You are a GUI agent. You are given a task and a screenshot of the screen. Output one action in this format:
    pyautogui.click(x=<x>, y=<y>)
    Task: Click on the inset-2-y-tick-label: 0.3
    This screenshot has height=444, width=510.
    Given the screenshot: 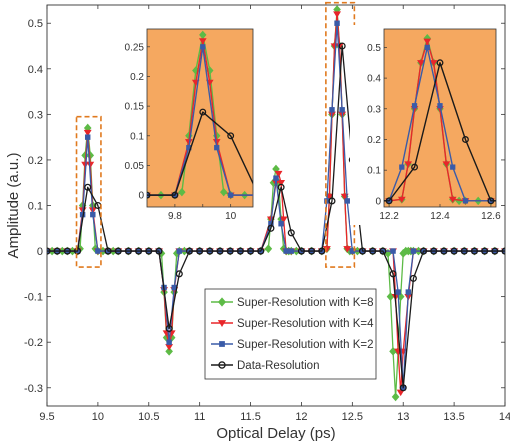 What is the action you would take?
    pyautogui.click(x=374, y=109)
    